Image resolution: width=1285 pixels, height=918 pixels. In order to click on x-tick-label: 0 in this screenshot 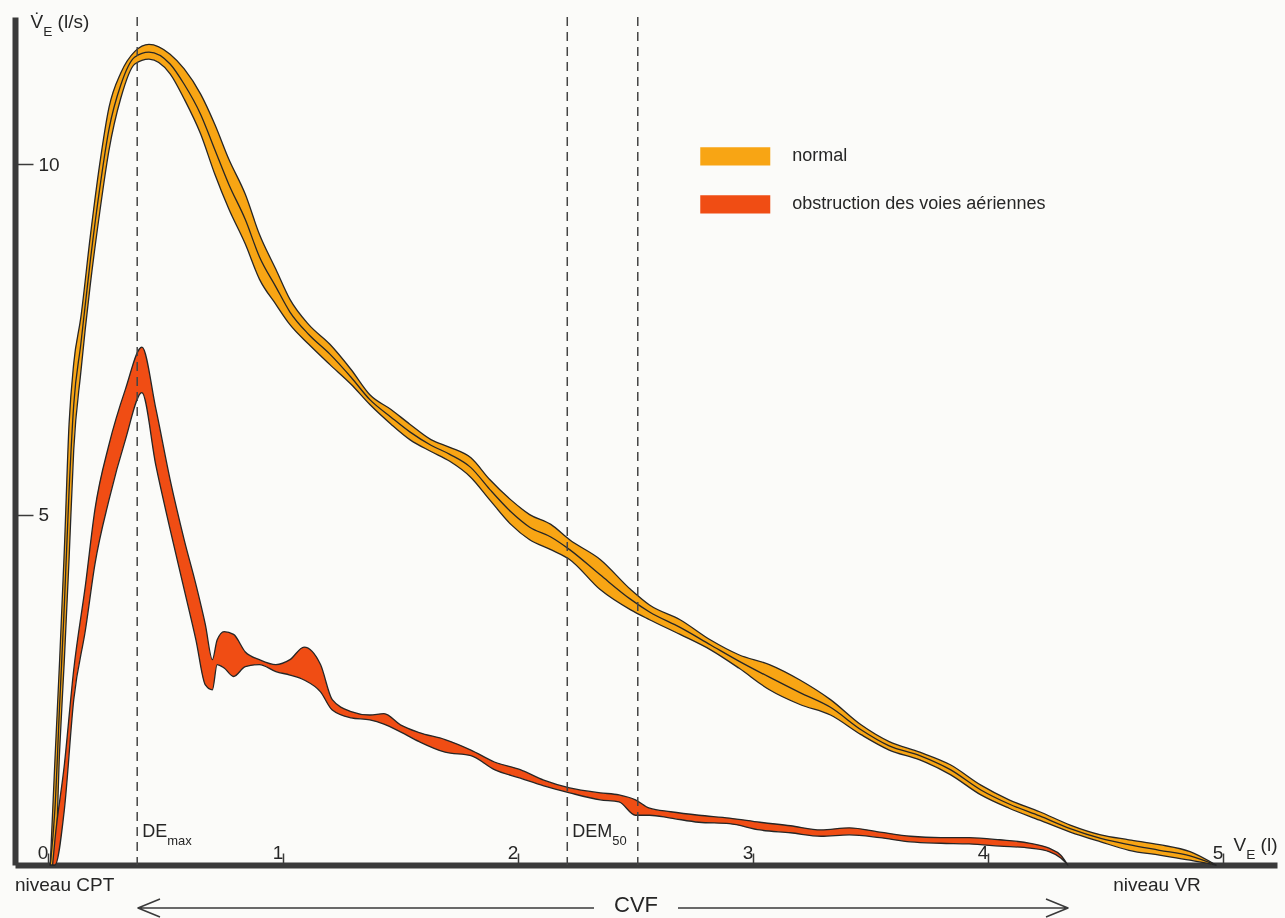, I will do `click(43, 852)`.